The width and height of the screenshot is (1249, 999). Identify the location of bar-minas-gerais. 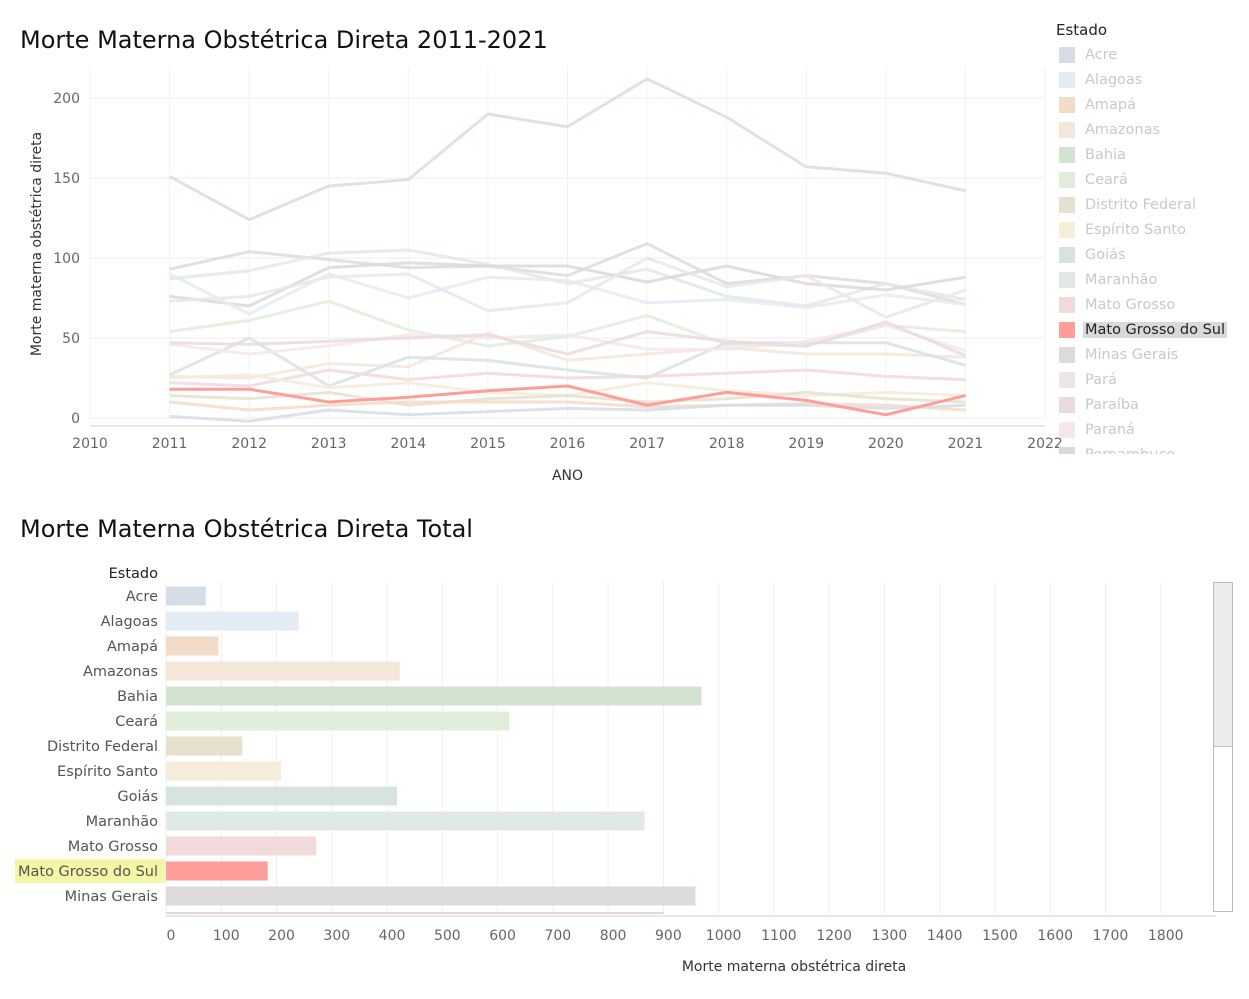
(431, 896).